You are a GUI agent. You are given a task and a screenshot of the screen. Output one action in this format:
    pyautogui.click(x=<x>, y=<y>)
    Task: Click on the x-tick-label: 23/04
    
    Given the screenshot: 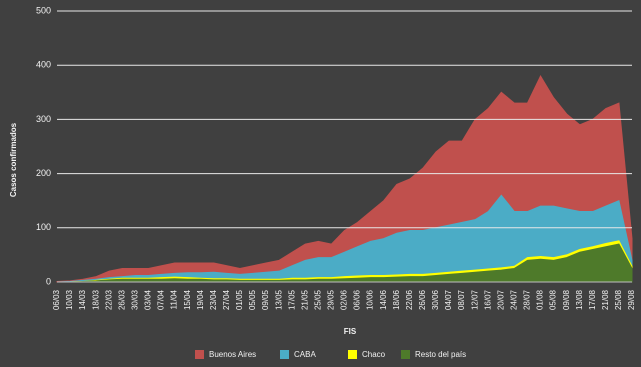 What is the action you would take?
    pyautogui.click(x=213, y=299)
    